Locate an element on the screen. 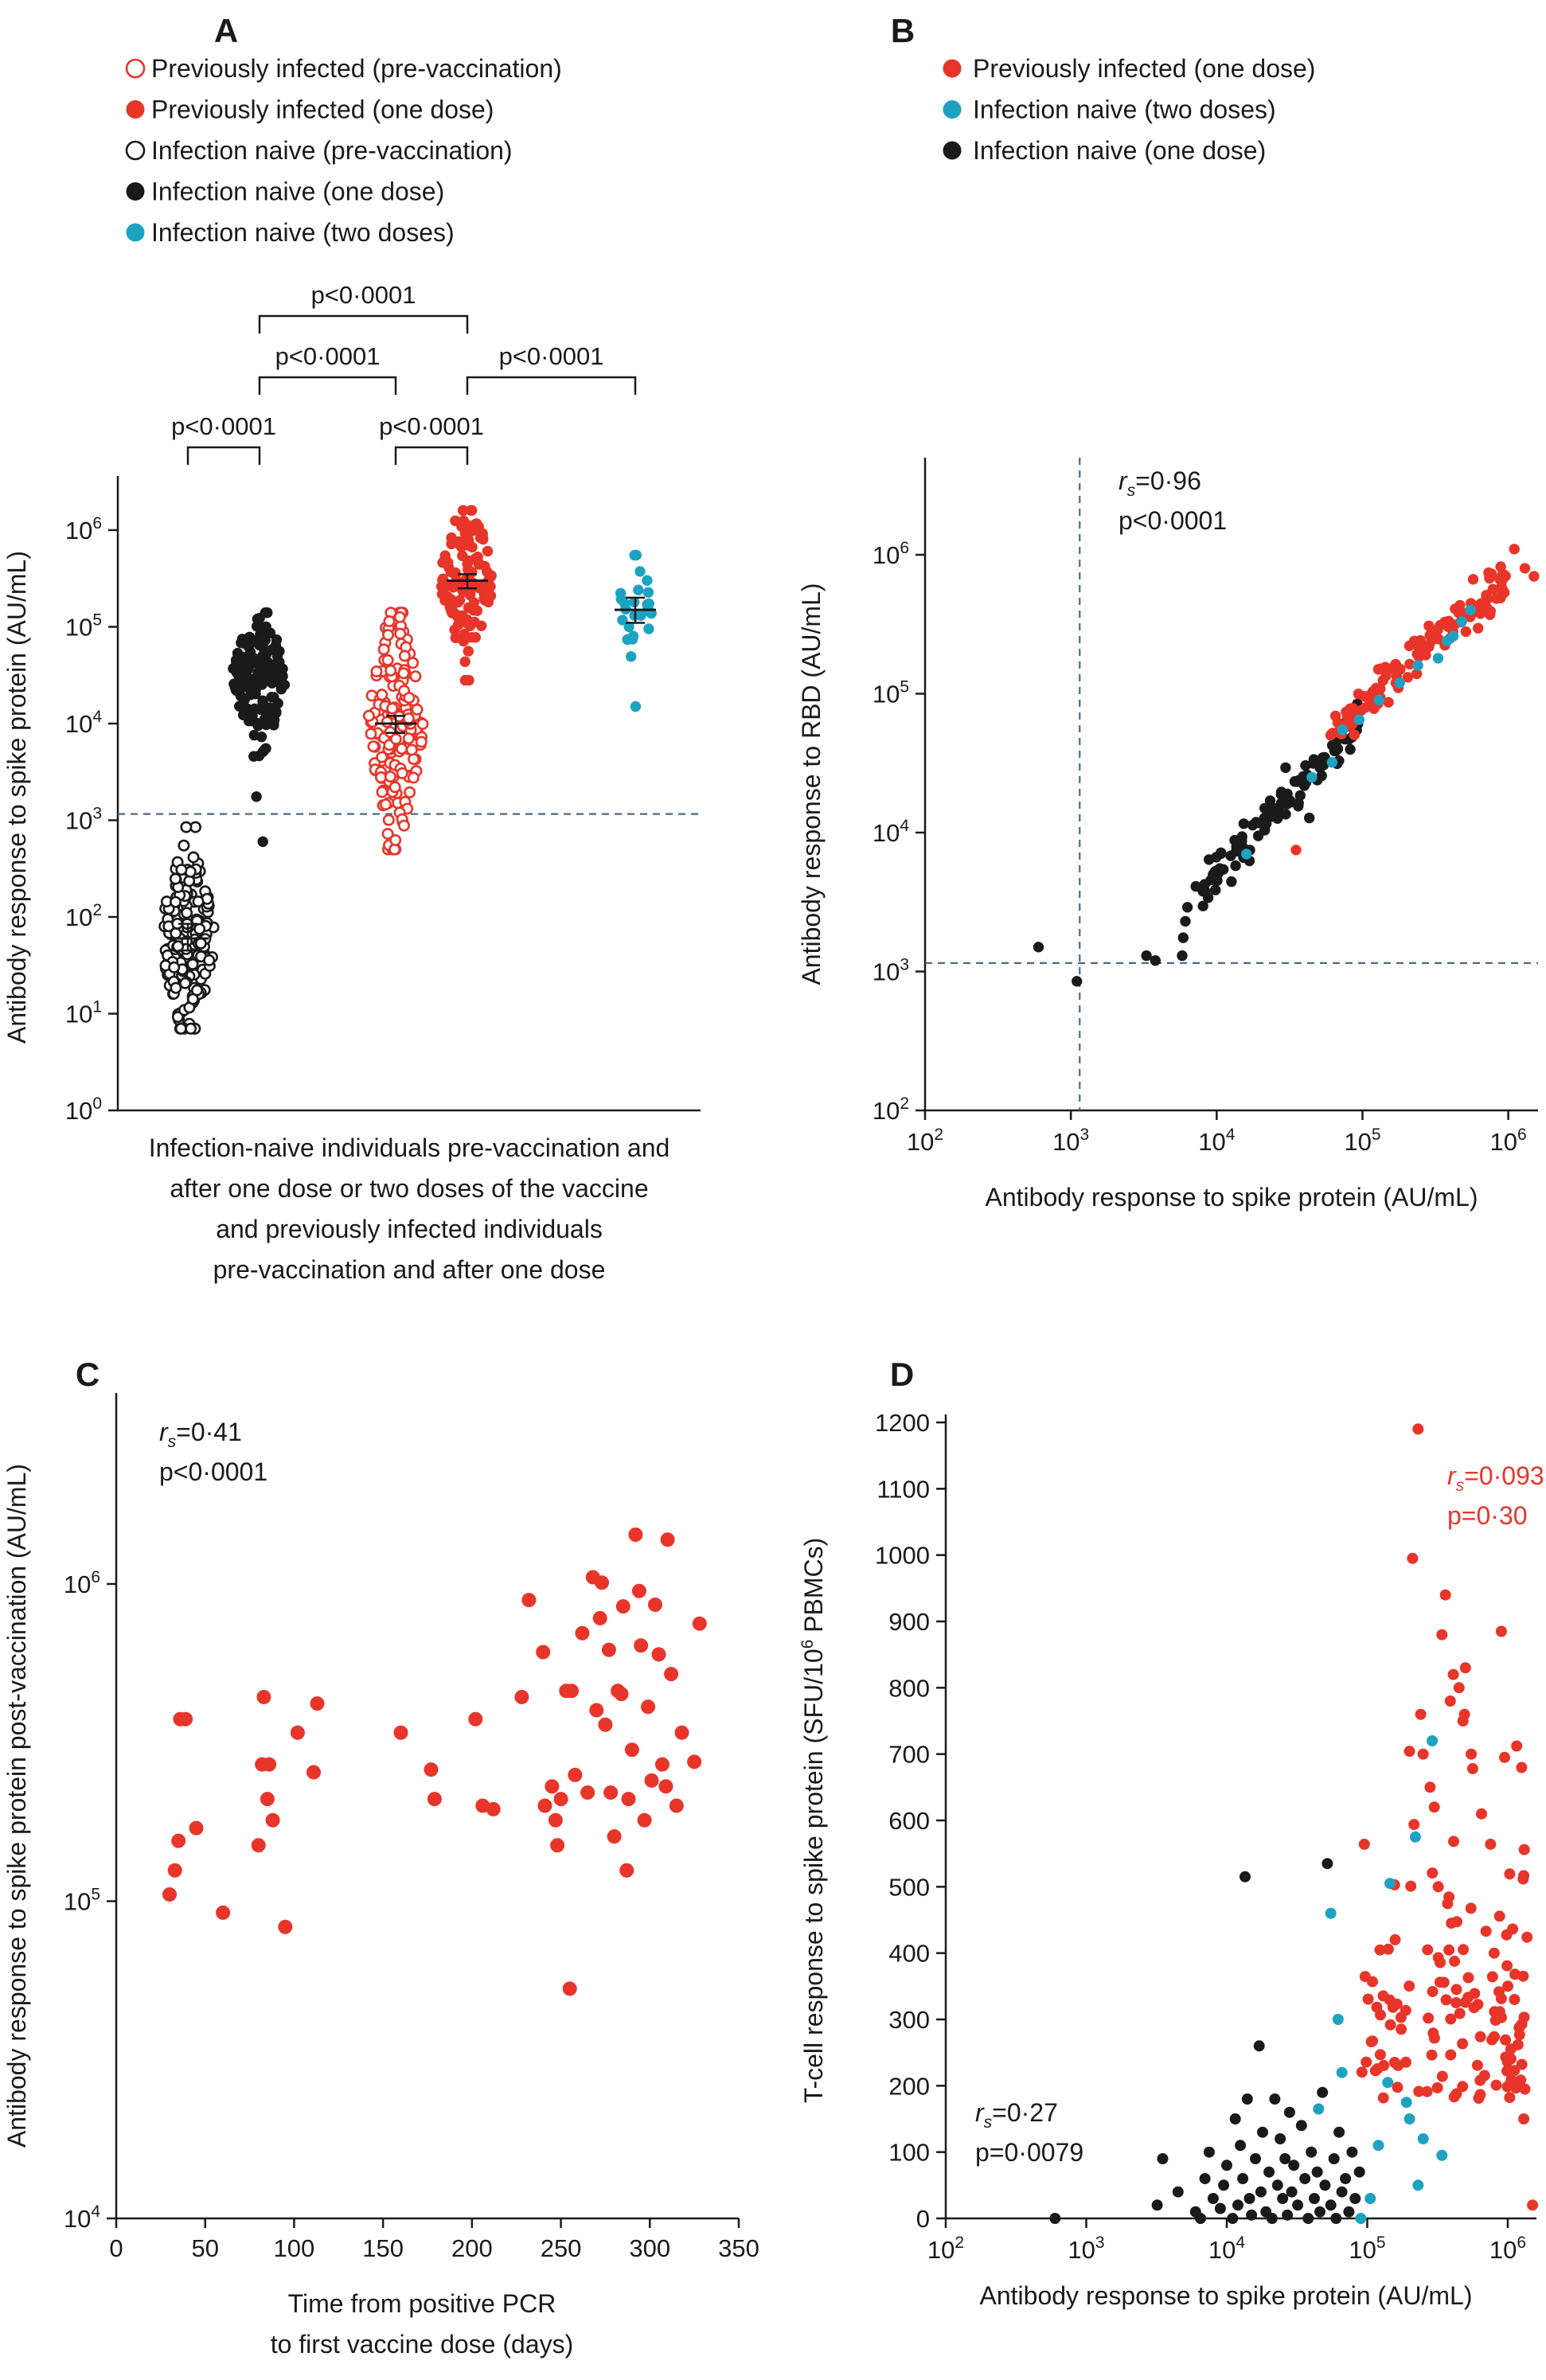 This screenshot has width=1546, height=2380. ytick-label-b-0: 102 is located at coordinates (891, 1109).